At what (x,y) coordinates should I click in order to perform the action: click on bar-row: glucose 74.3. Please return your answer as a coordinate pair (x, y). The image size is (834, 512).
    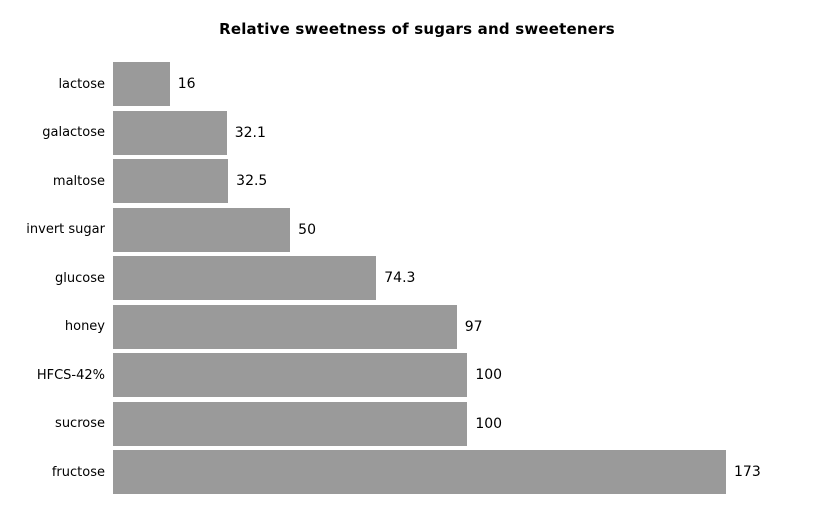
    Looking at the image, I should click on (417, 278).